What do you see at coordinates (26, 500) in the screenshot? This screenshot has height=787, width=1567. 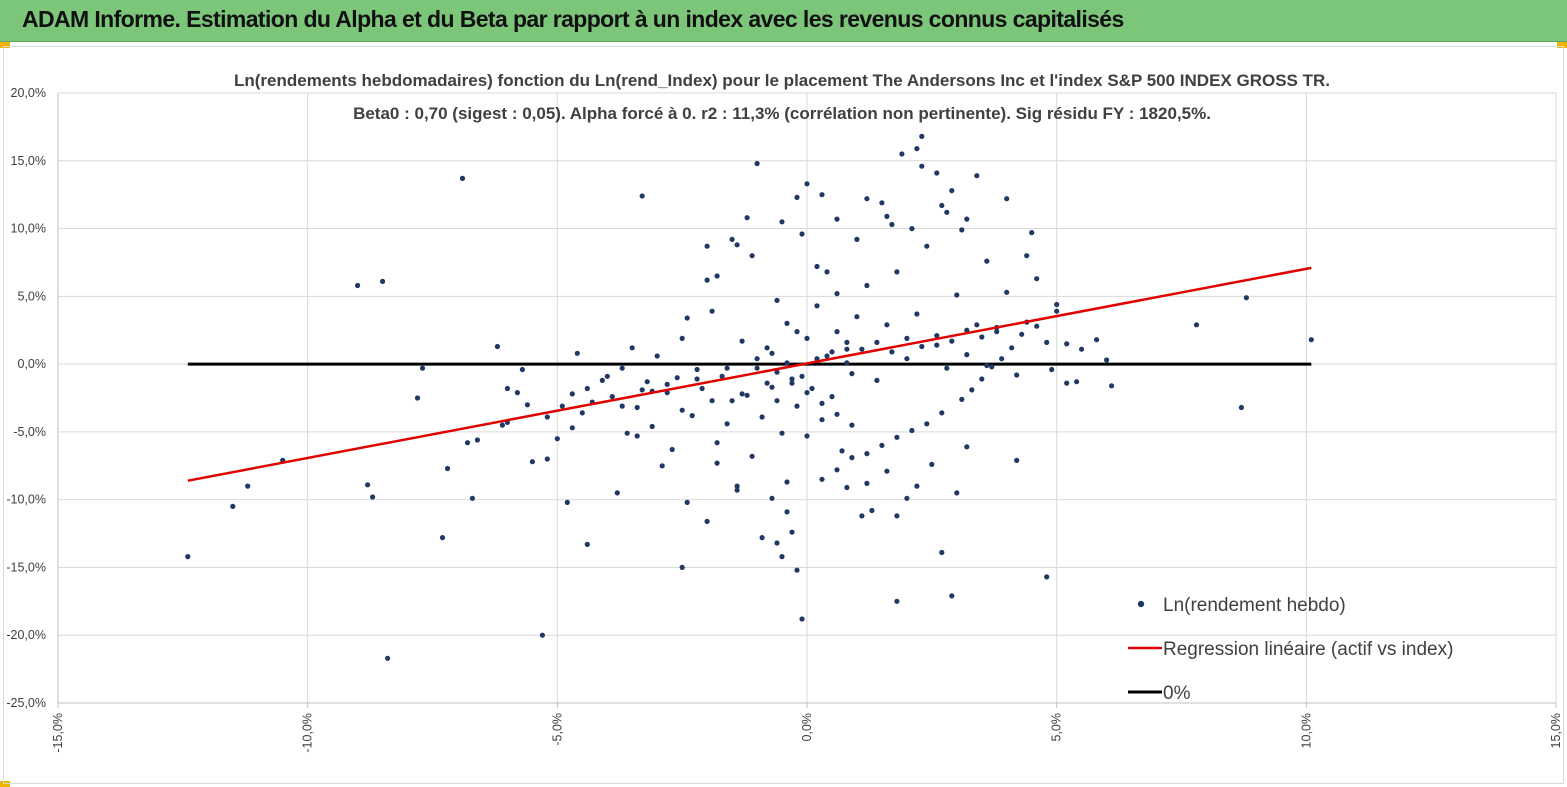 I see `y-tick-label: -10,0%` at bounding box center [26, 500].